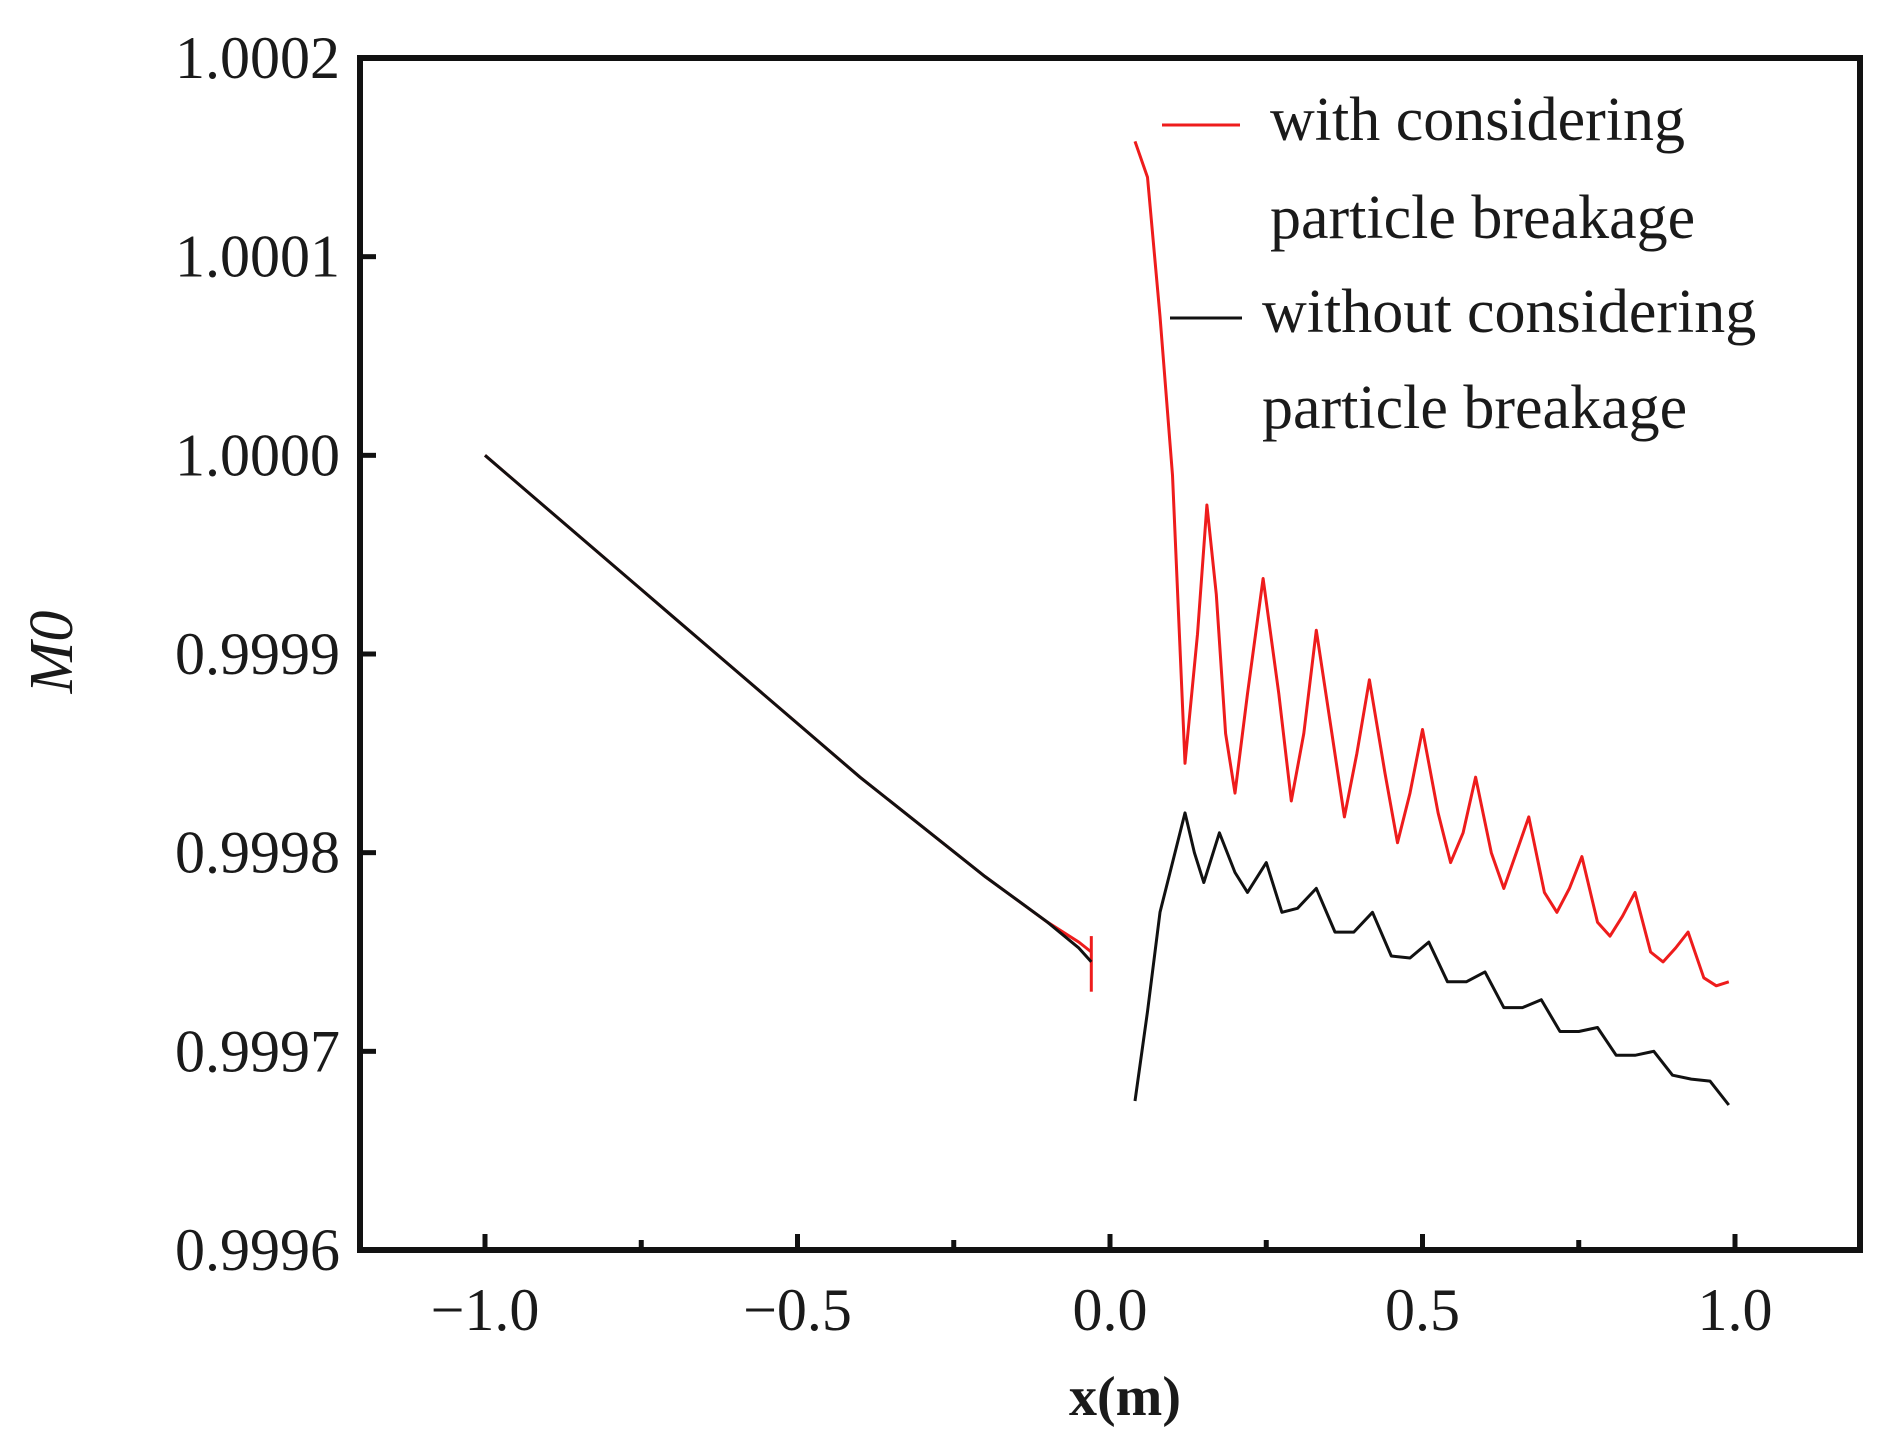  Describe the element at coordinates (257, 455) in the screenshot. I see `y-tick-label: 1.0000` at that location.